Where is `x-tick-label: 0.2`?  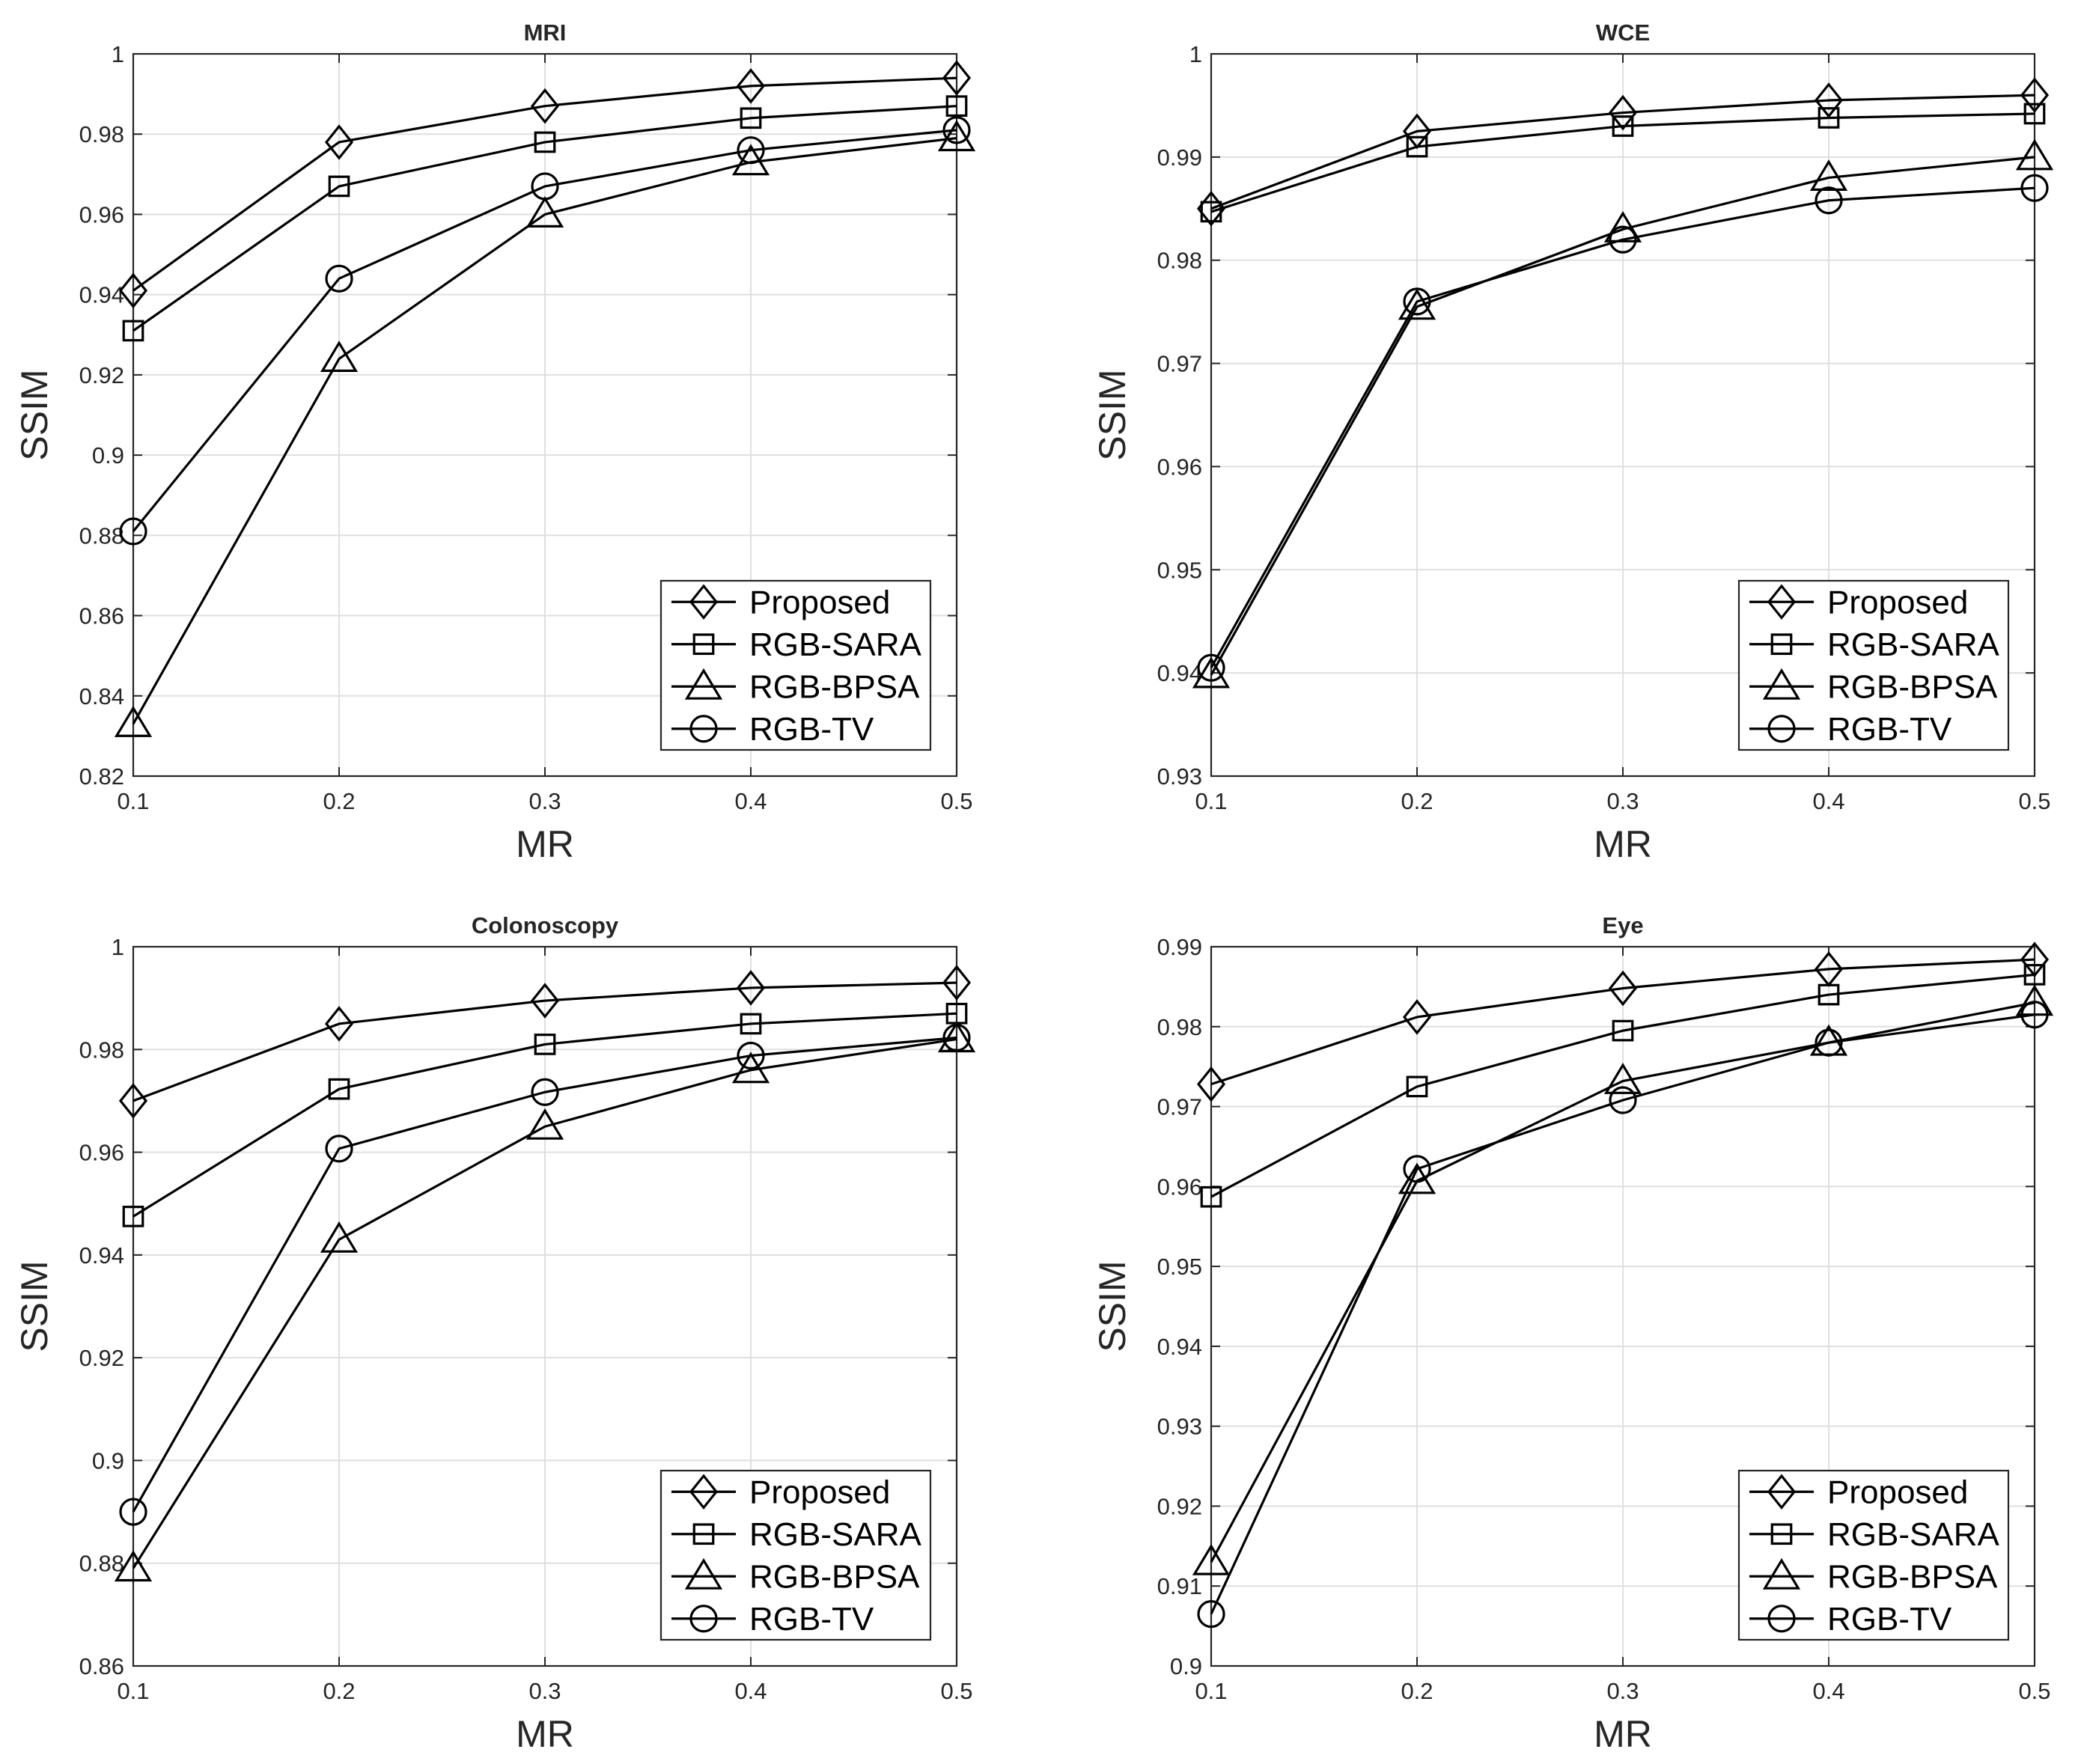 x-tick-label: 0.2 is located at coordinates (1417, 1691).